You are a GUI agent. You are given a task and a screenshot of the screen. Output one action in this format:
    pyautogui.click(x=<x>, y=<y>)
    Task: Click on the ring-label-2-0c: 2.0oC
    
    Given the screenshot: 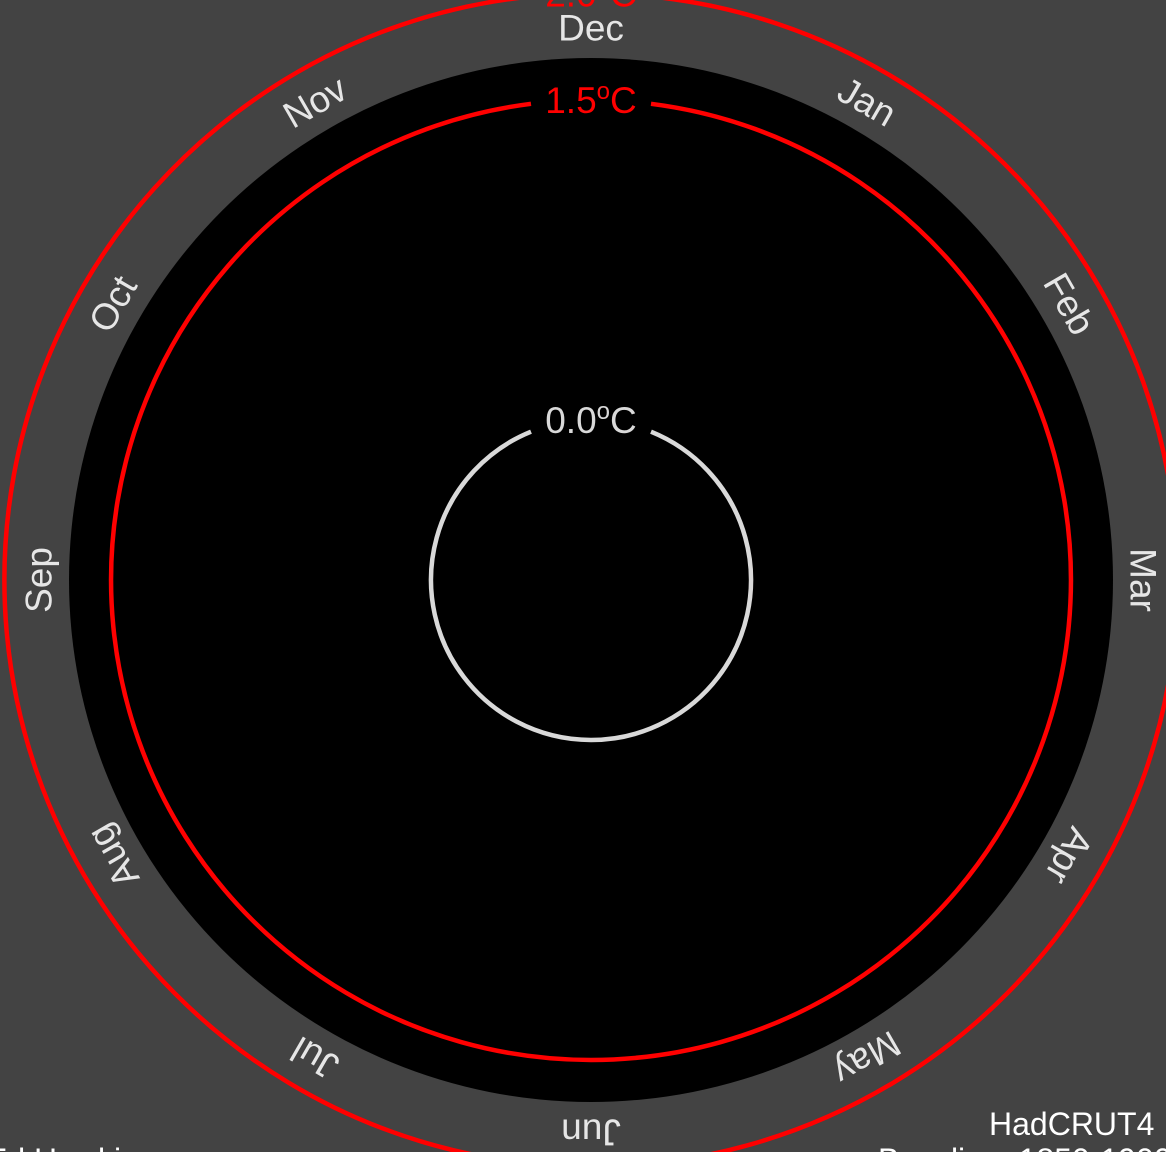 What is the action you would take?
    pyautogui.click(x=591, y=7)
    